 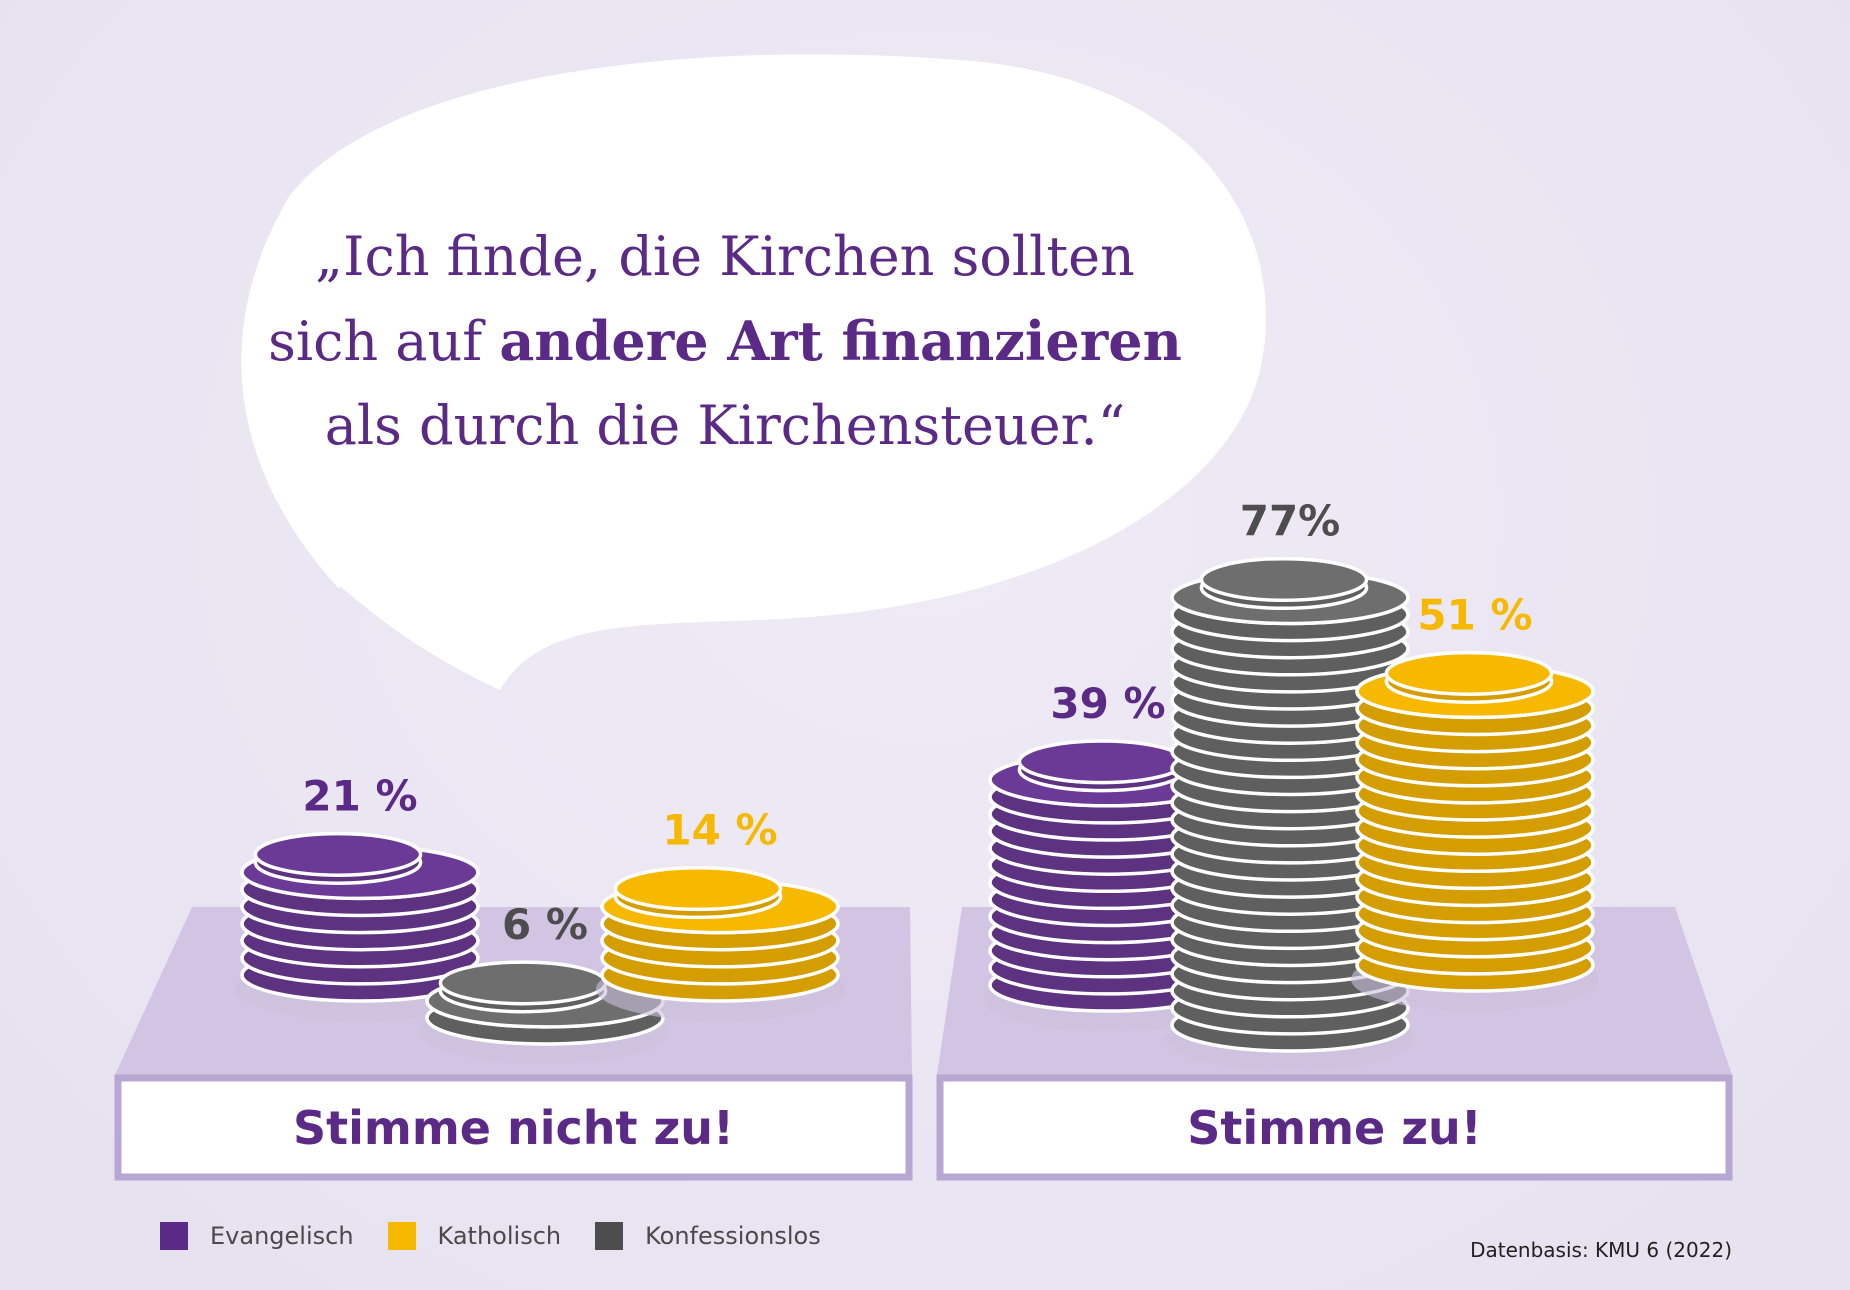 What do you see at coordinates (1290, 813) in the screenshot?
I see `coin-stack-konfessionslos` at bounding box center [1290, 813].